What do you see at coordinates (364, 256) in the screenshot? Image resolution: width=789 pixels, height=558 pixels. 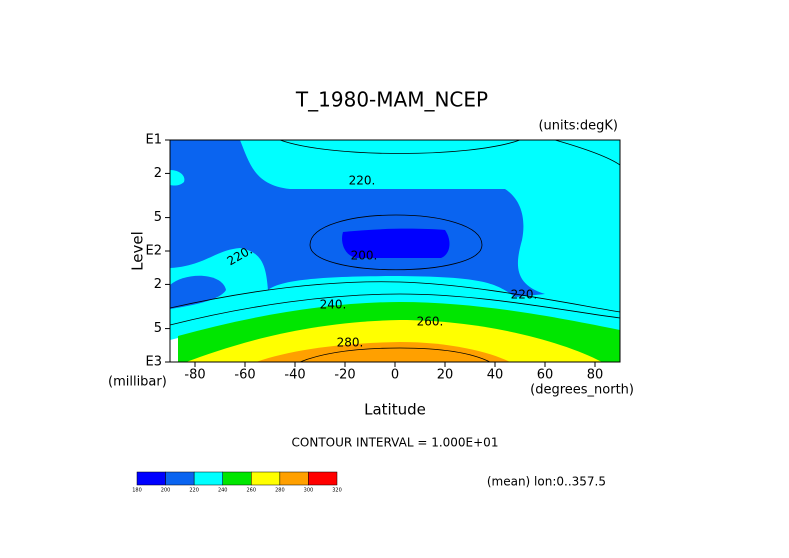 I see `contour-label: 200.` at bounding box center [364, 256].